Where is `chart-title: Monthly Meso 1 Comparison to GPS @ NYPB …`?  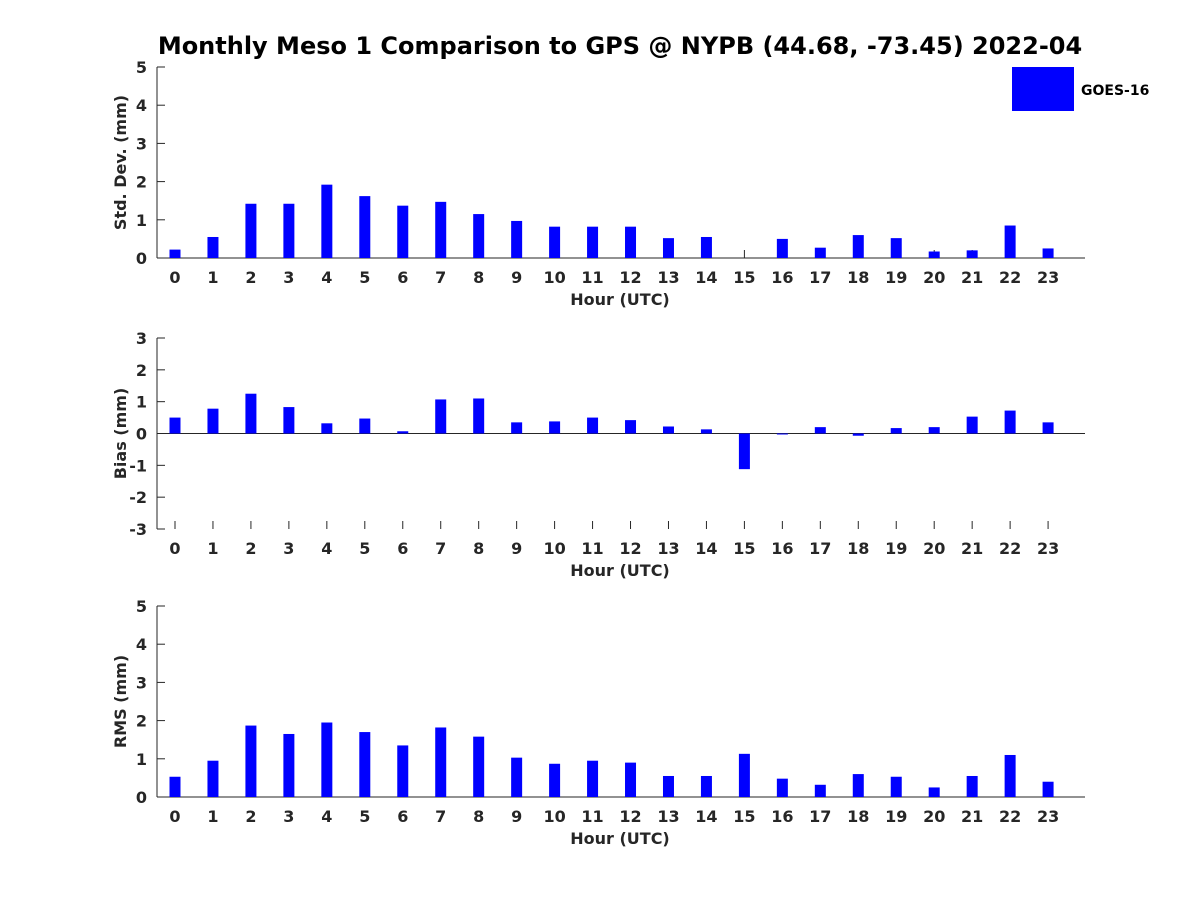
chart-title: Monthly Meso 1 Comparison to GPS @ NYPB … is located at coordinates (620, 46).